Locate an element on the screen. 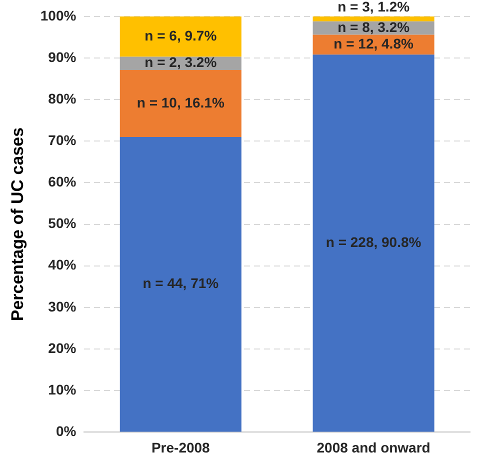  y-tick-label: 50% is located at coordinates (62, 223).